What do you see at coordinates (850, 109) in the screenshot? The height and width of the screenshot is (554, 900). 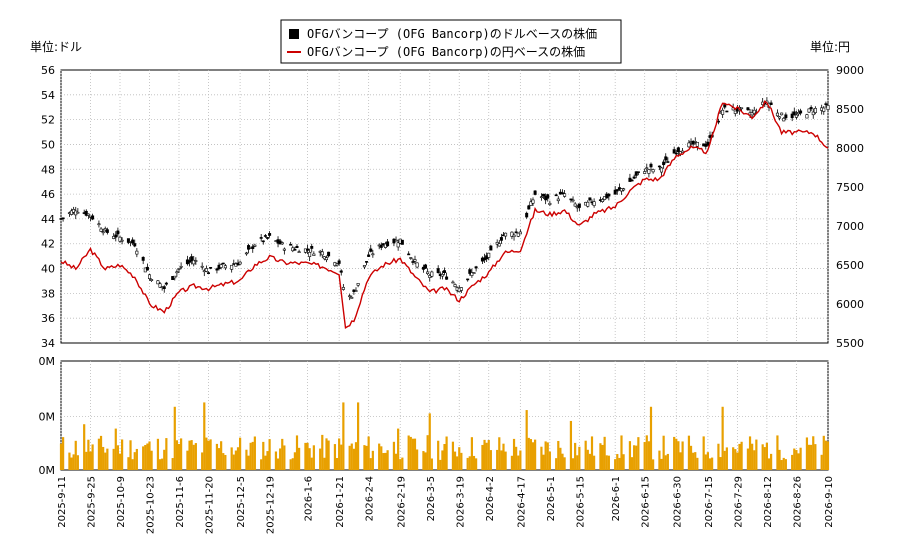 I see `right-tick-label: 8500` at bounding box center [850, 109].